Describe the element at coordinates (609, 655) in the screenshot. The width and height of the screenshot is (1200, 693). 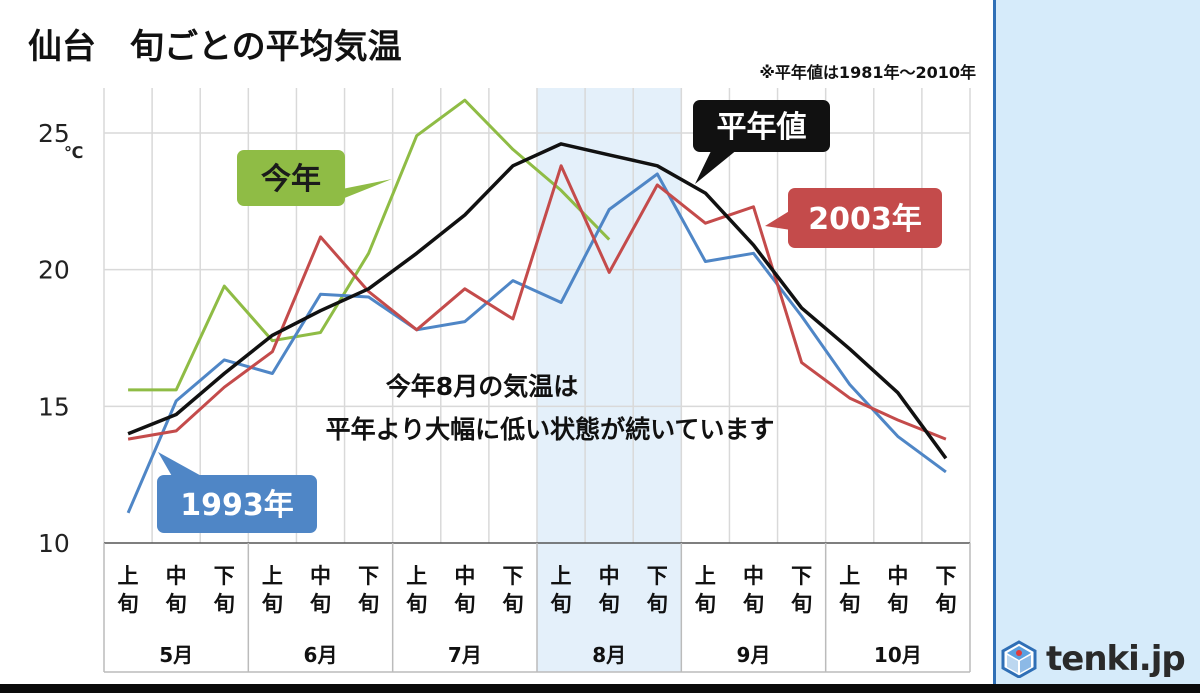
I see `month-label: 8月` at that location.